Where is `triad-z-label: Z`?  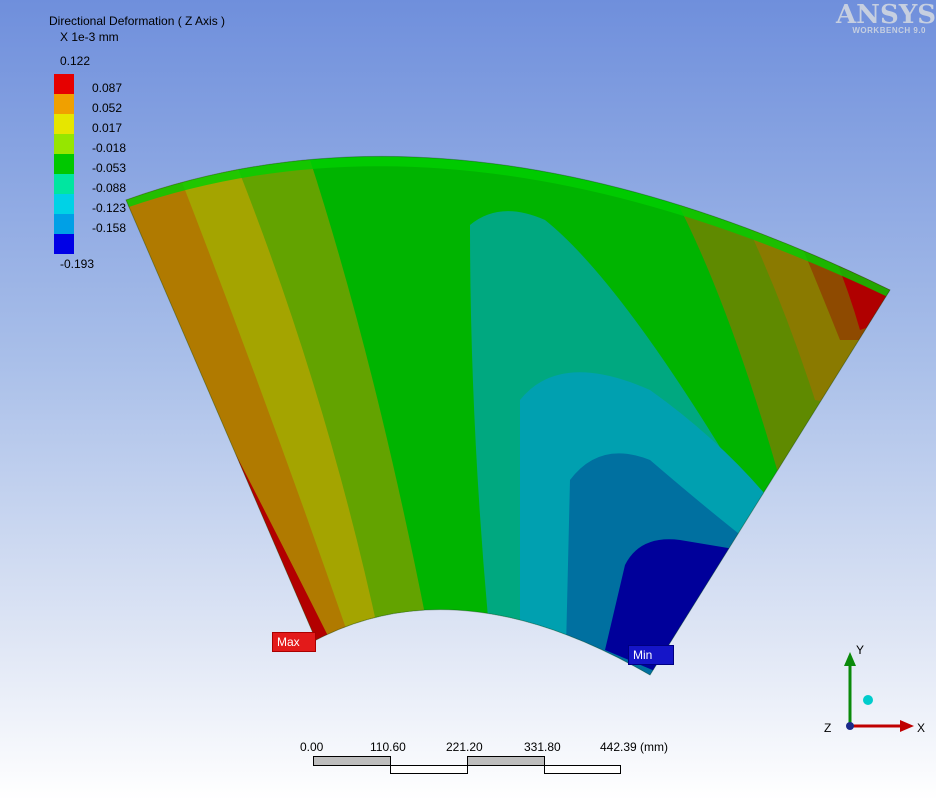
triad-z-label: Z is located at coordinates (827, 728).